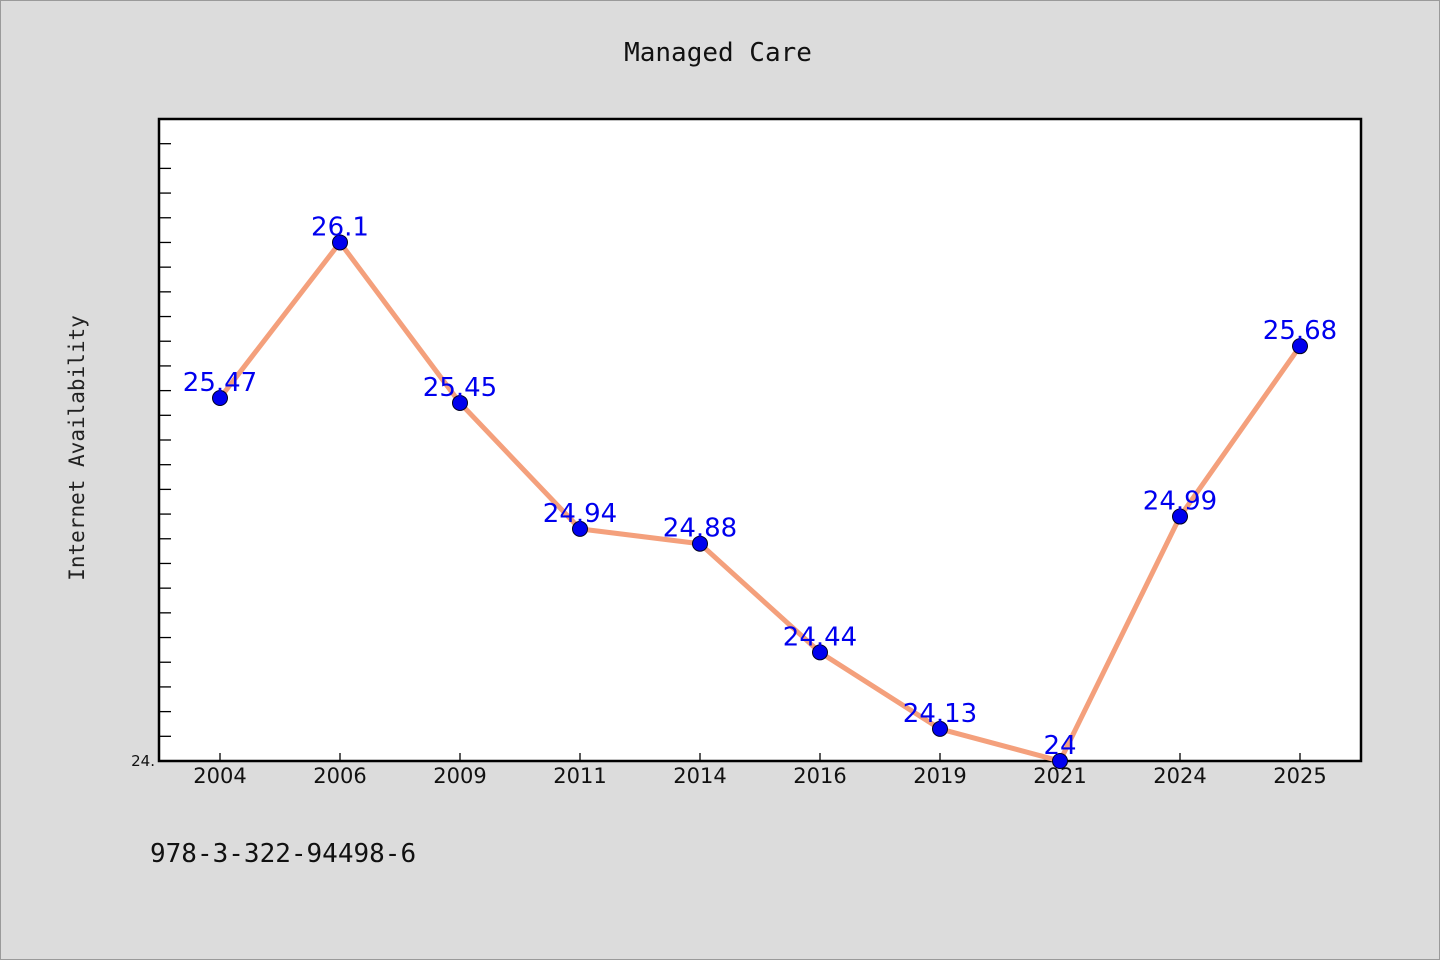 The image size is (1440, 960). Describe the element at coordinates (1179, 776) in the screenshot. I see `x-tick-label: 2024` at that location.